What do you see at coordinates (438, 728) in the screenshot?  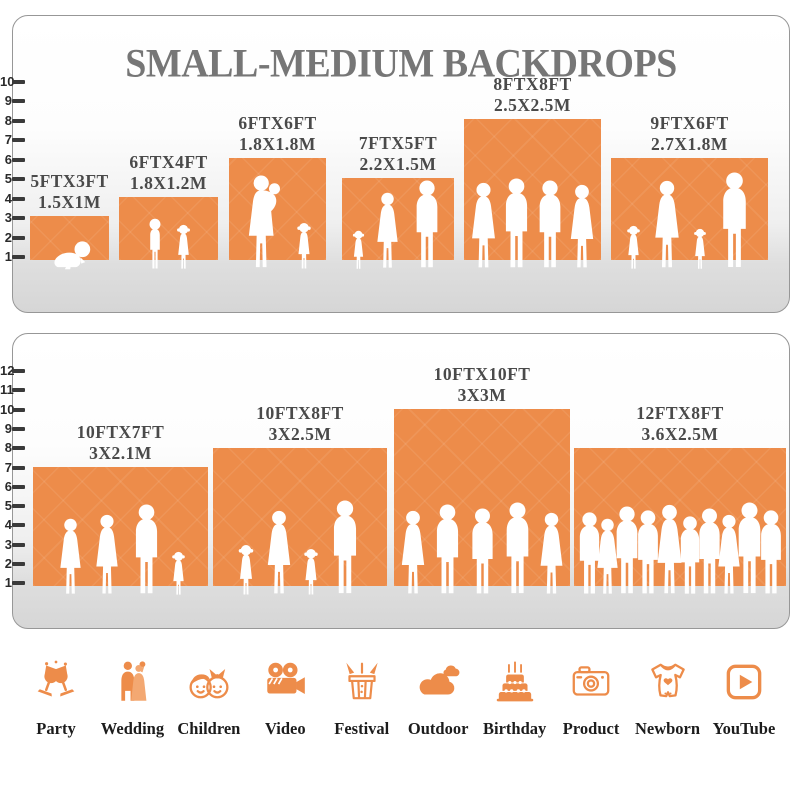 I see `category-label: Outdoor` at bounding box center [438, 728].